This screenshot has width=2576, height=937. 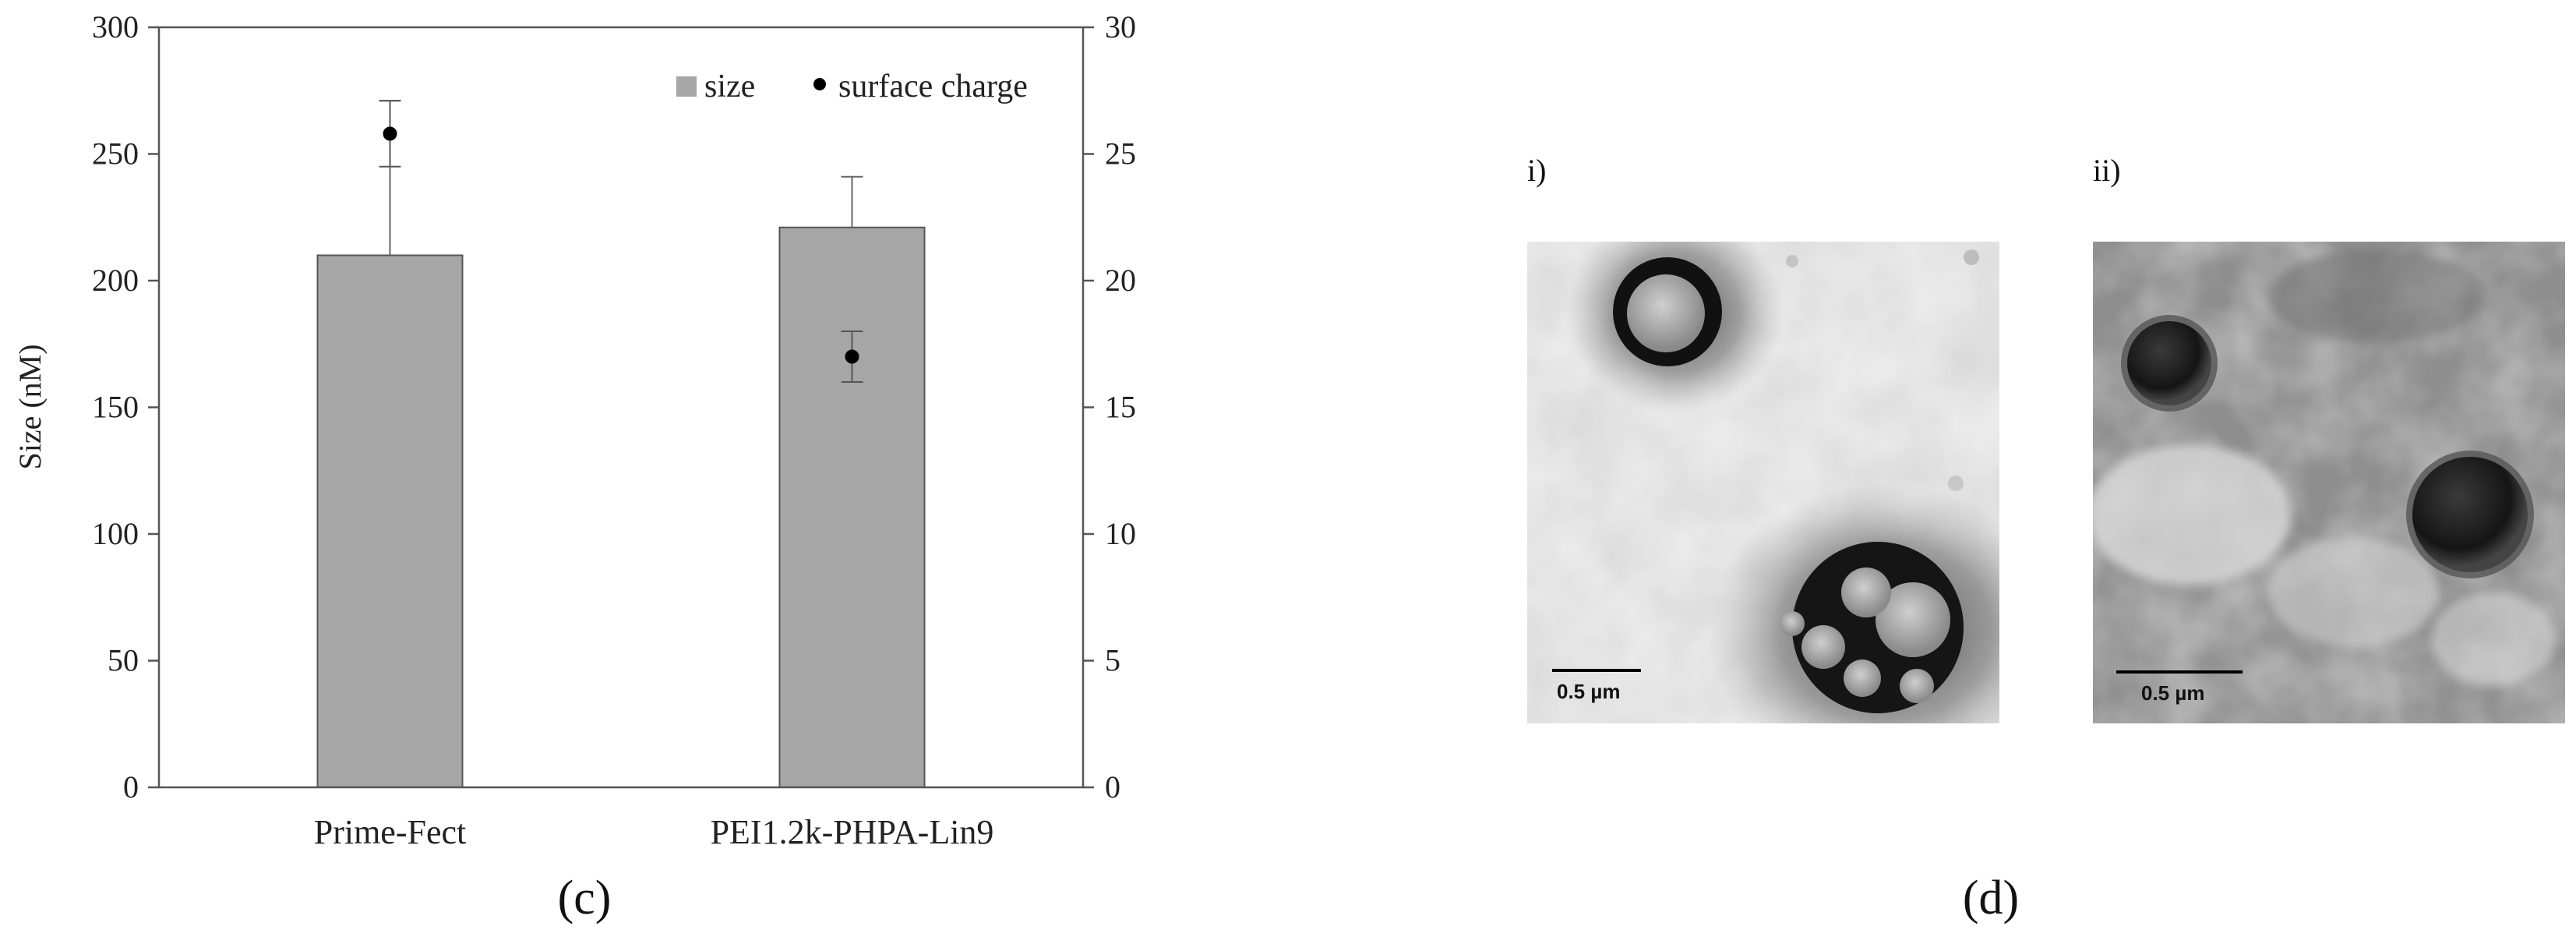 I want to click on micrograph-image-ii, so click(x=2329, y=482).